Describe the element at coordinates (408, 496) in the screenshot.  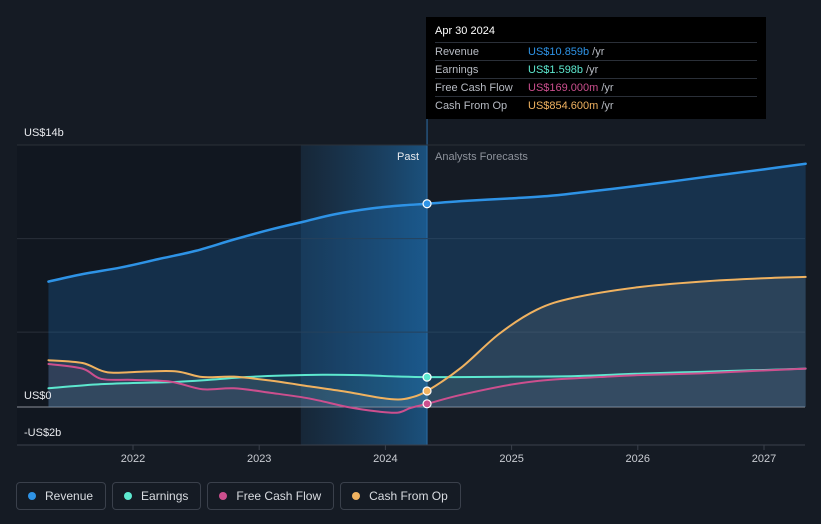
I see `legend-label: Cash From Op` at that location.